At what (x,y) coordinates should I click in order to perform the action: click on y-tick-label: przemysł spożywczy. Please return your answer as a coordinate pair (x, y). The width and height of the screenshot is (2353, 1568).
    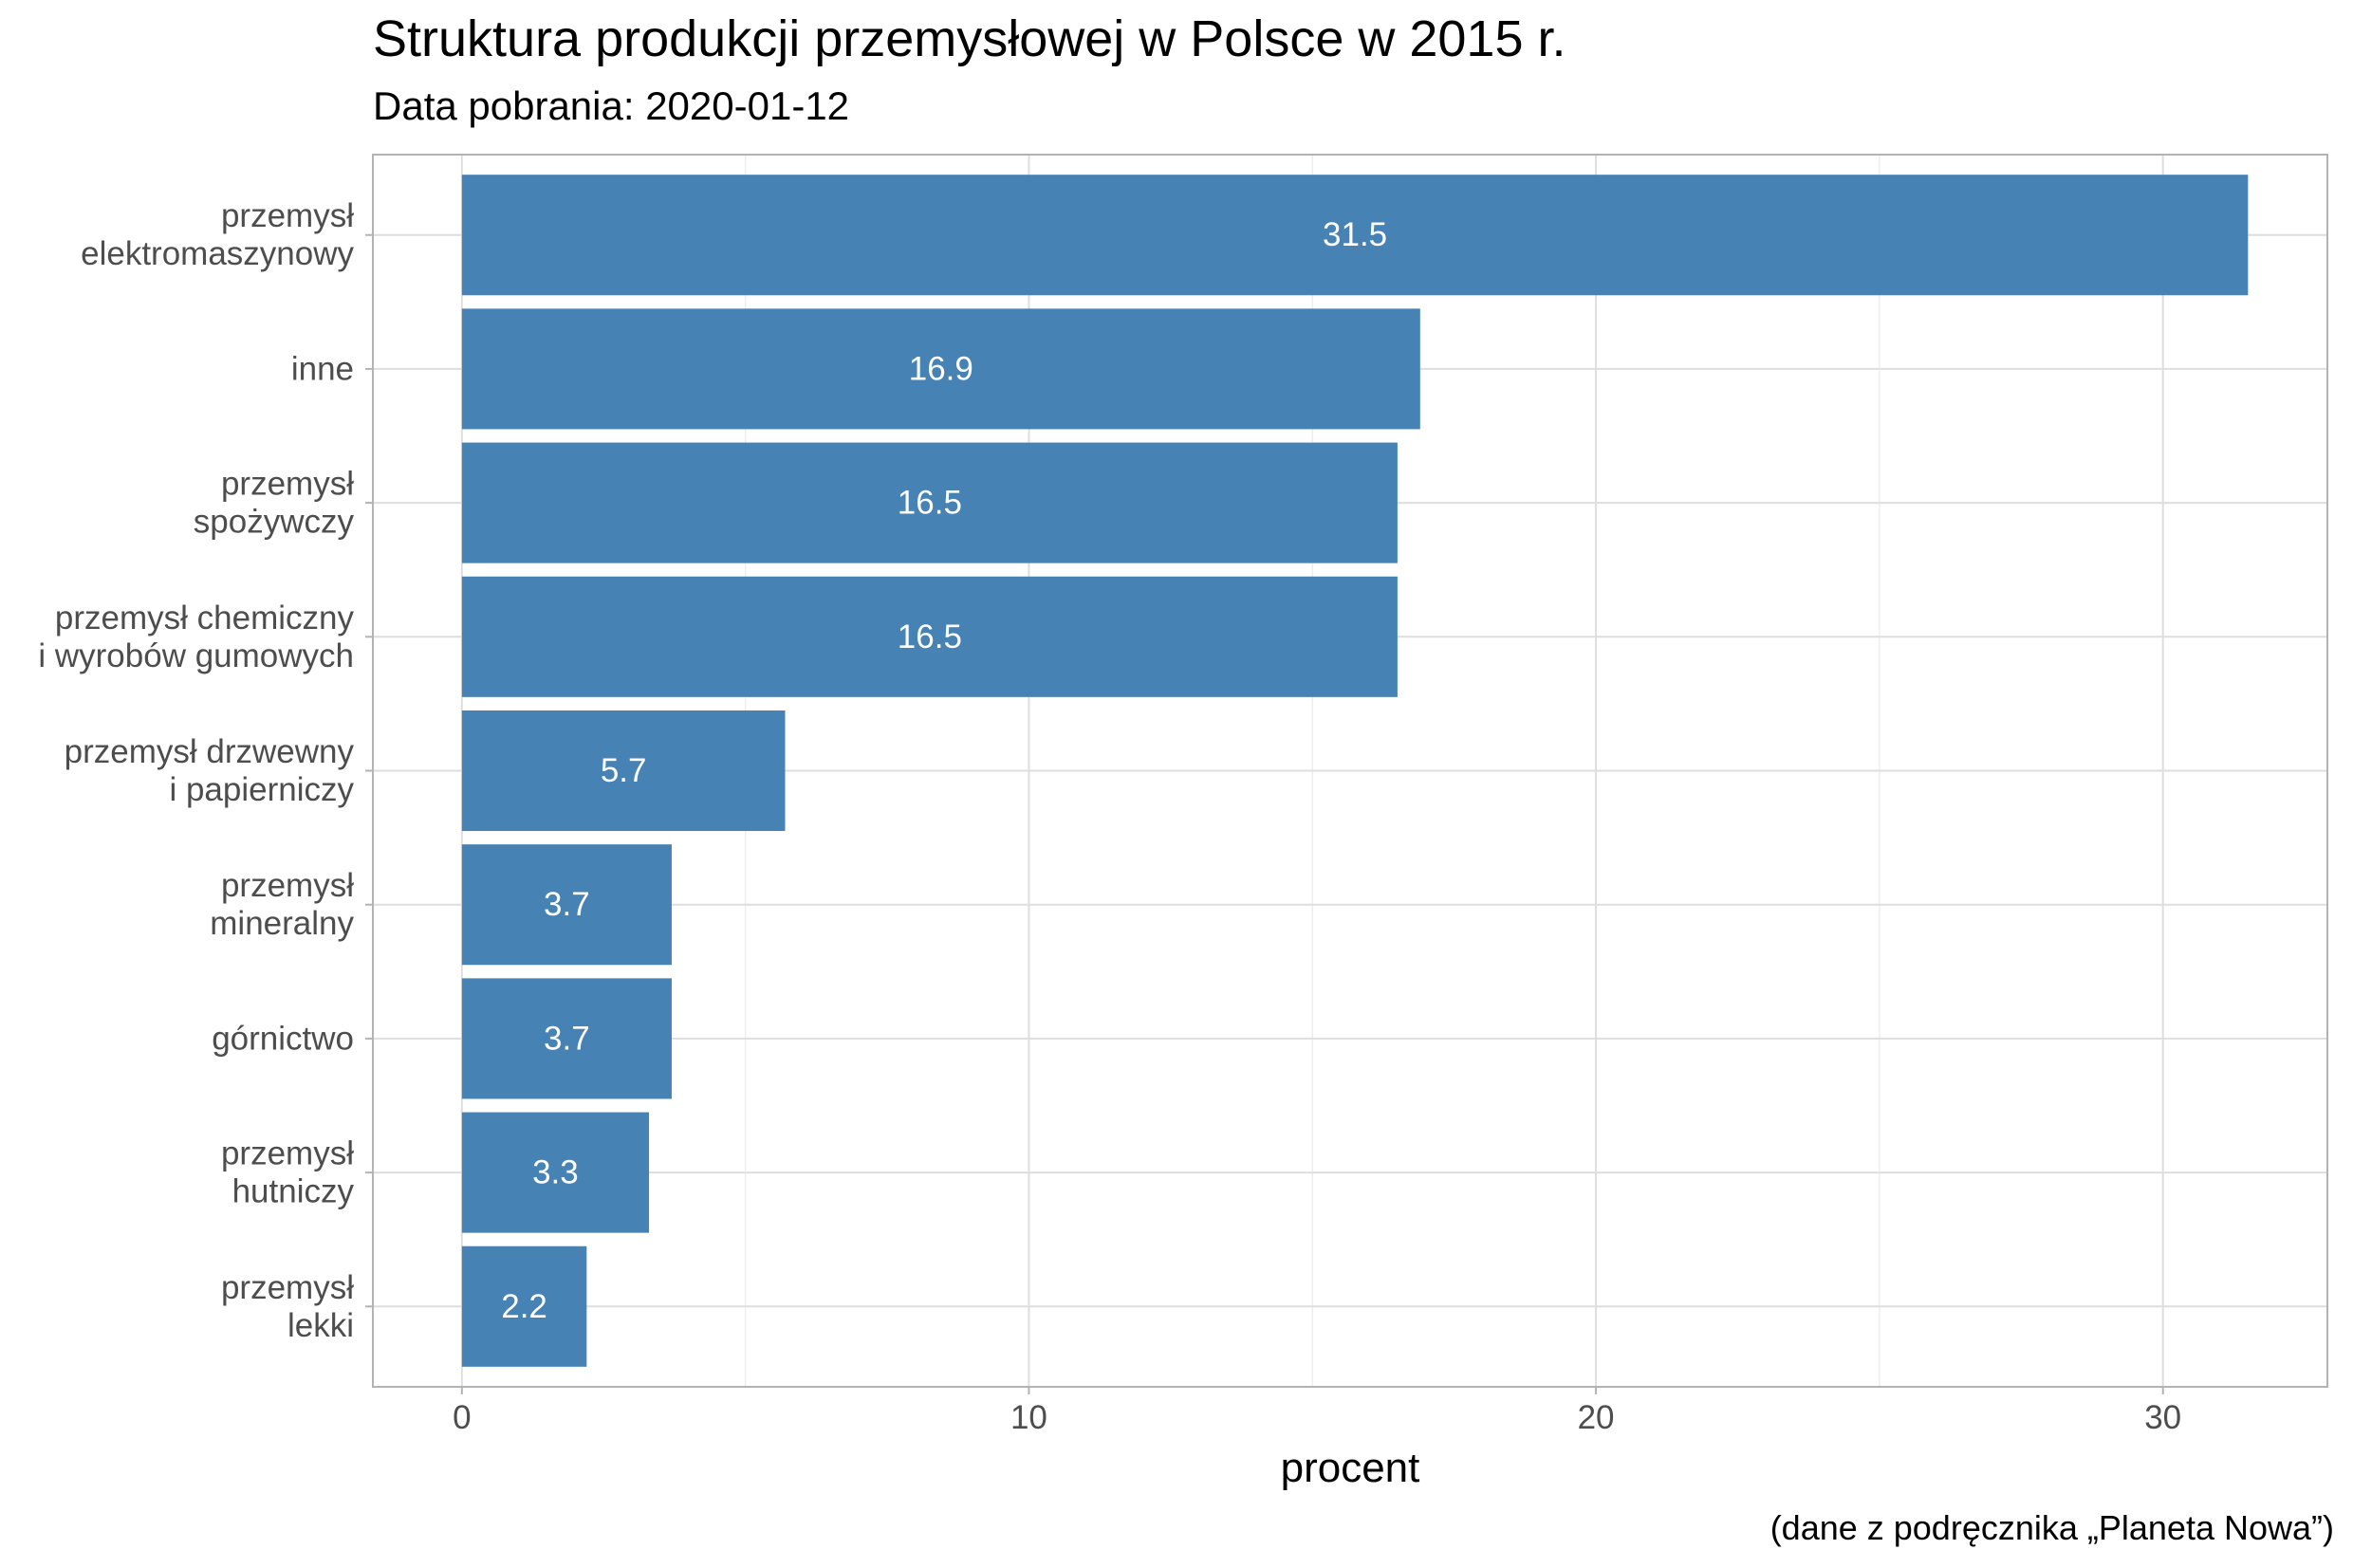
    Looking at the image, I should click on (274, 504).